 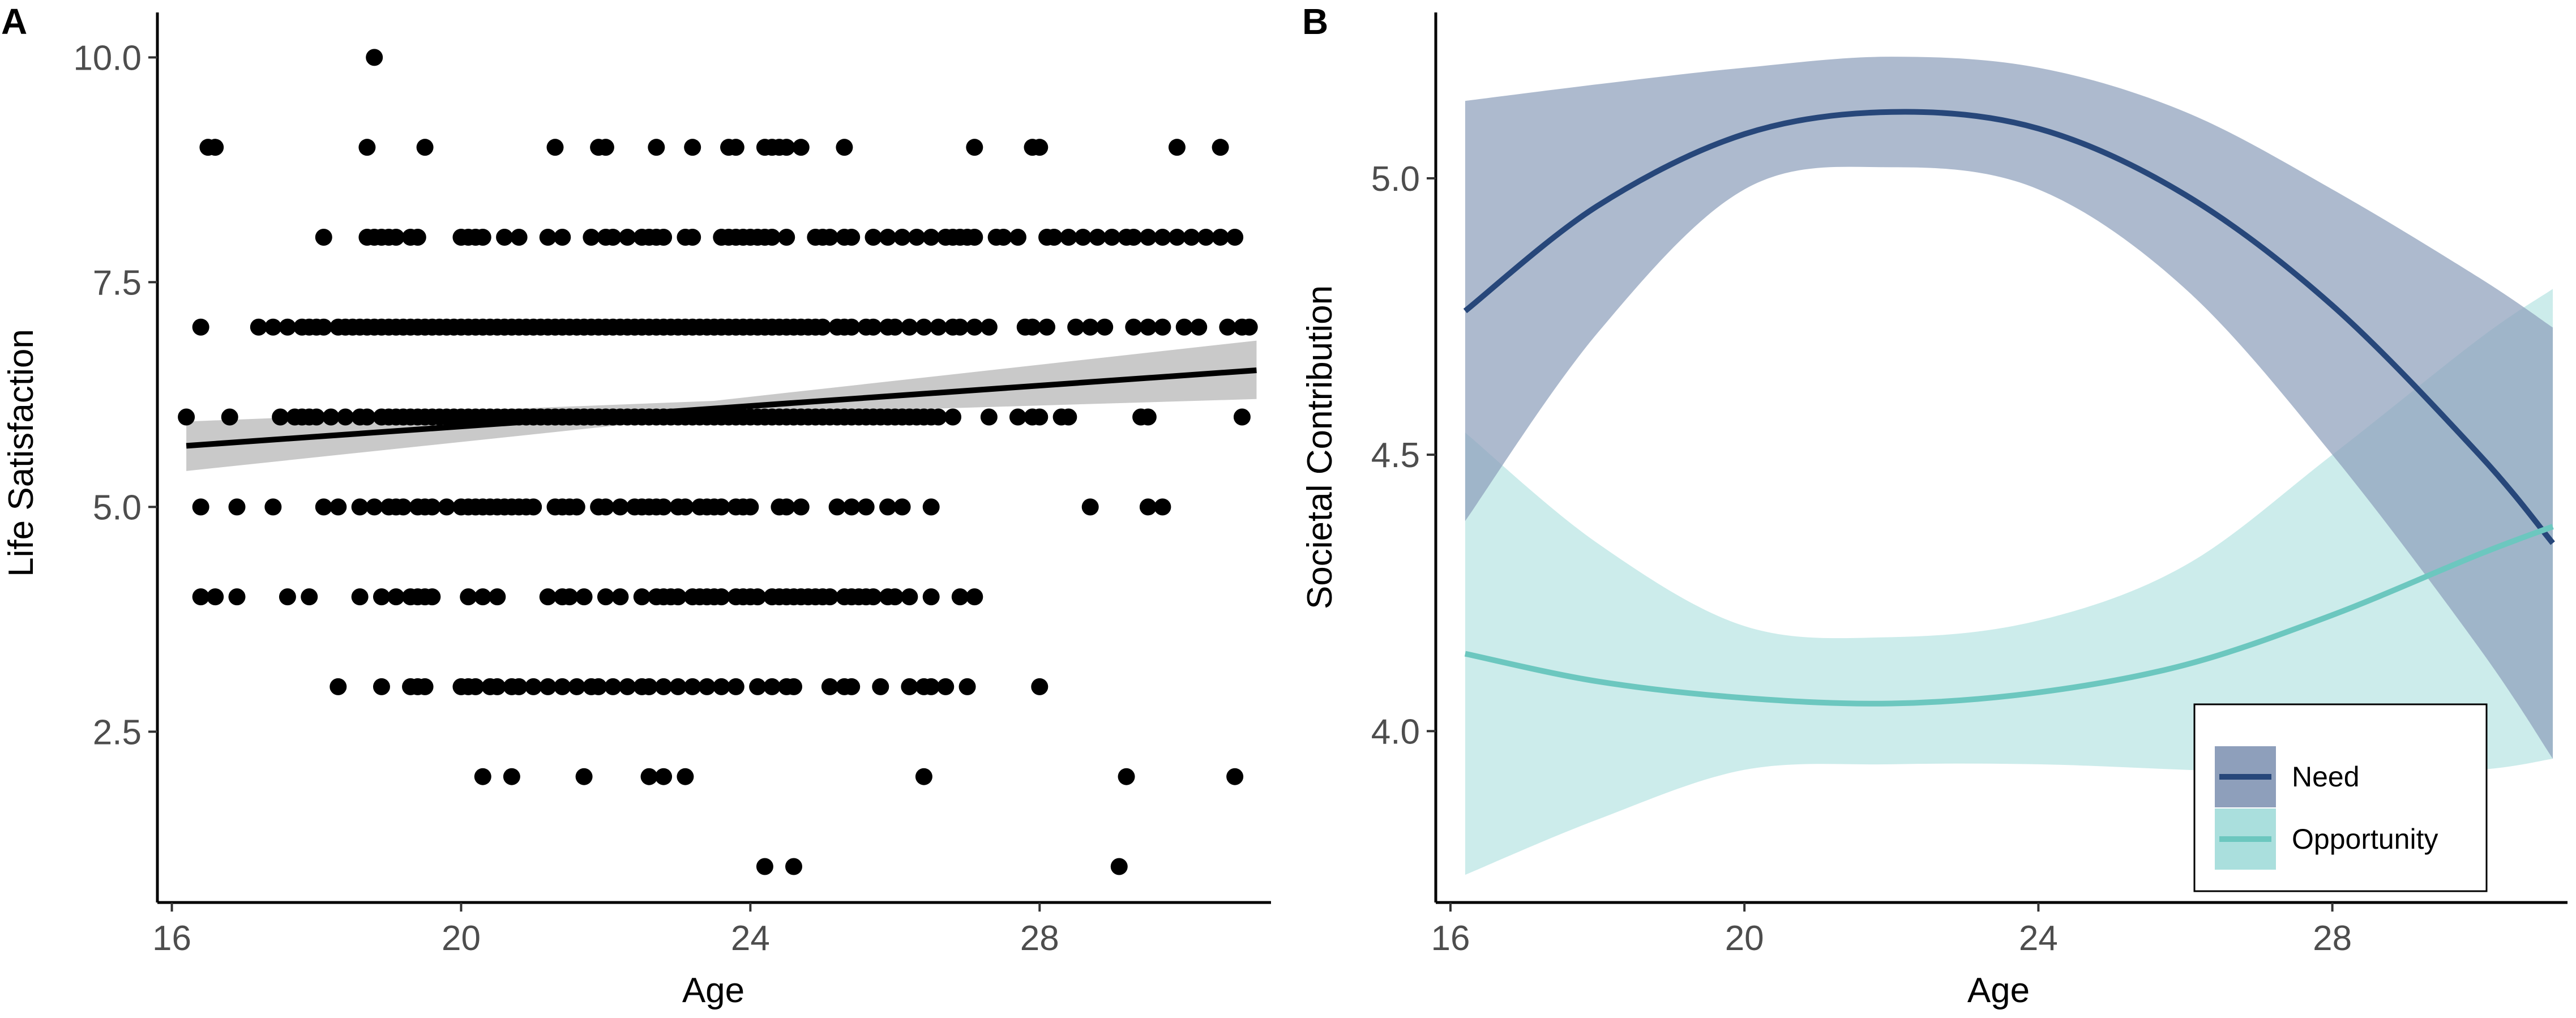 What do you see at coordinates (117, 732) in the screenshot?
I see `panel-a-y-tick-label: 2.5` at bounding box center [117, 732].